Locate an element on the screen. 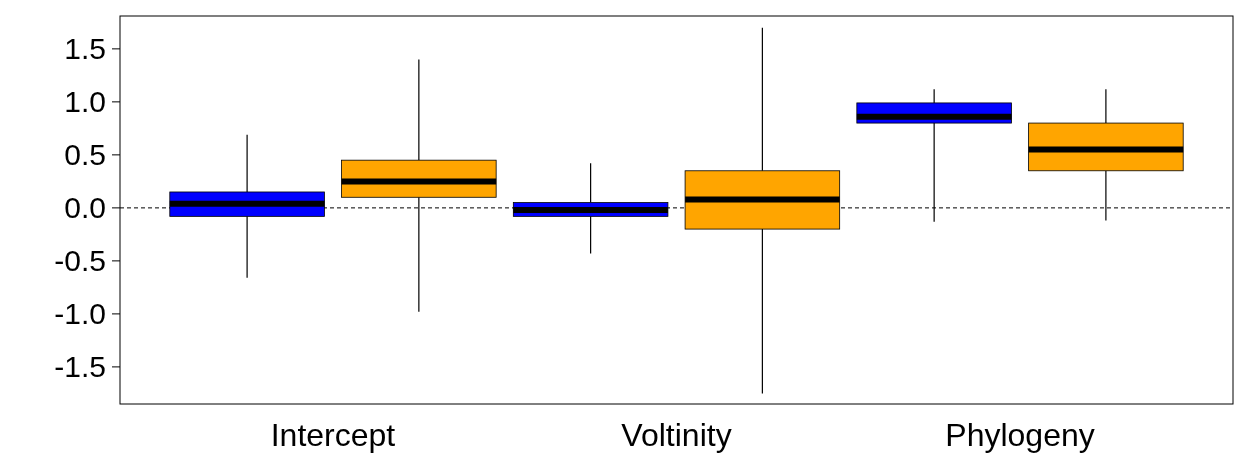 The width and height of the screenshot is (1249, 470). x-tick-label: Voltinity is located at coordinates (676, 435).